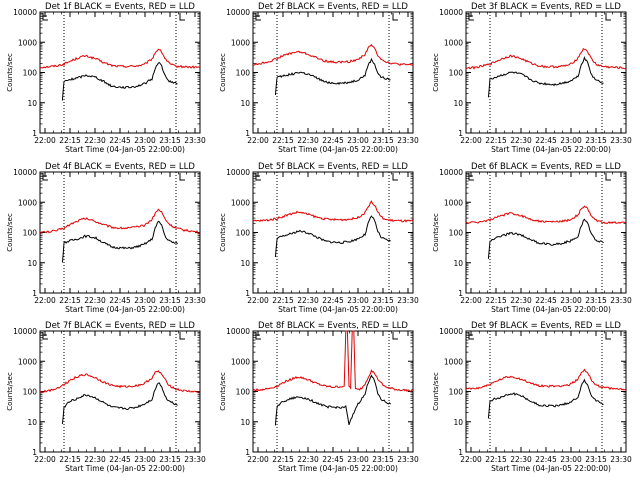 The height and width of the screenshot is (480, 640). What do you see at coordinates (333, 7) in the screenshot?
I see `chart-title: Det 2f BLACK = Events, RED = LLD` at bounding box center [333, 7].